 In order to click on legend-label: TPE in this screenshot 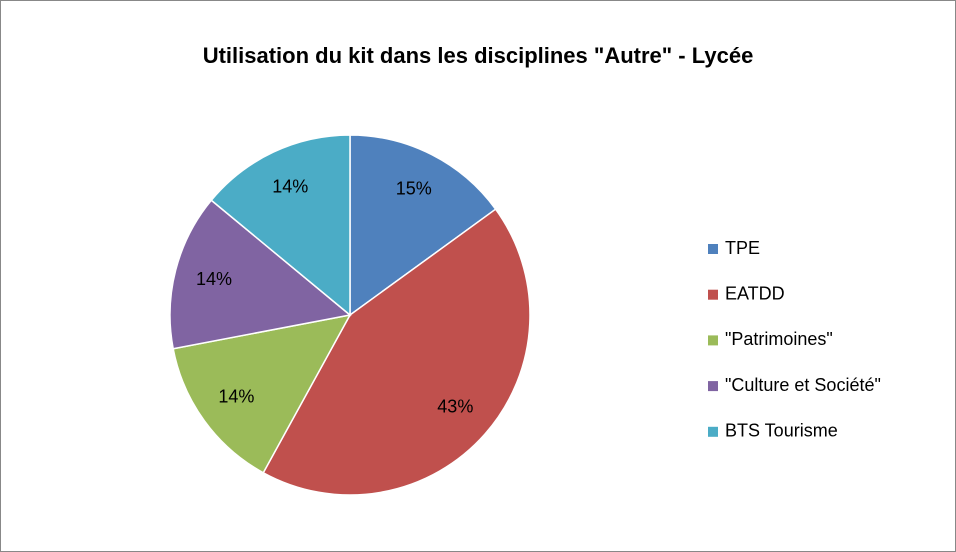, I will do `click(742, 248)`.